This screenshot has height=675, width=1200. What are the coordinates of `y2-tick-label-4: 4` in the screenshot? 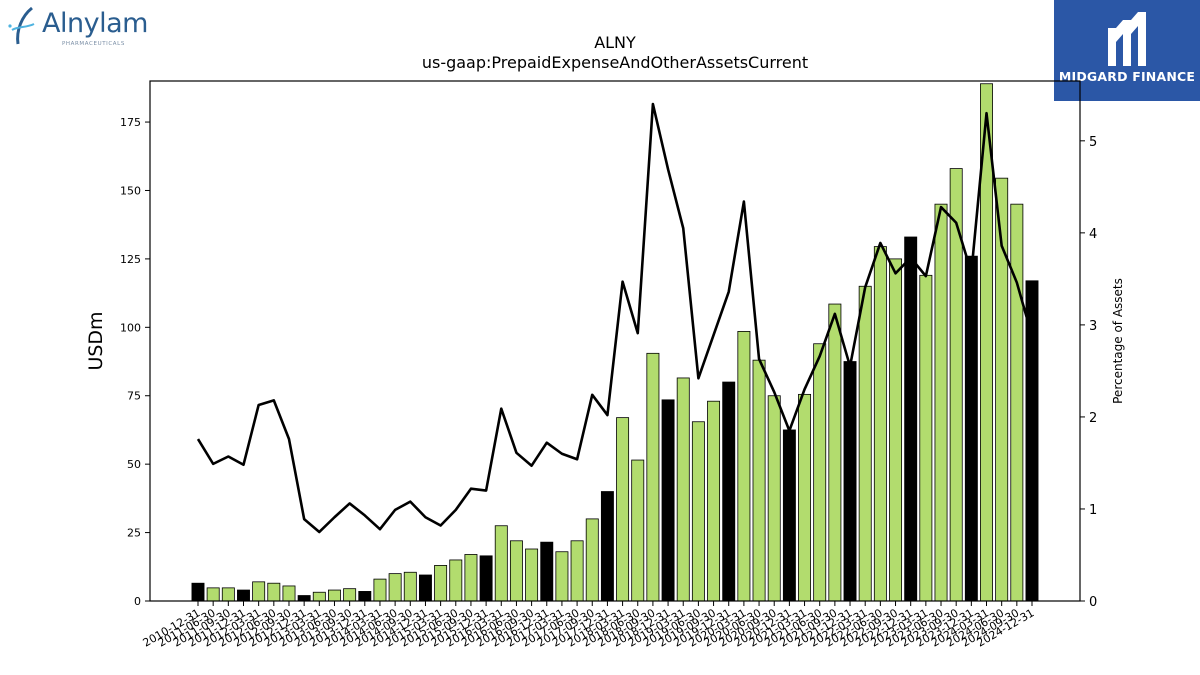 It's located at (1093, 234).